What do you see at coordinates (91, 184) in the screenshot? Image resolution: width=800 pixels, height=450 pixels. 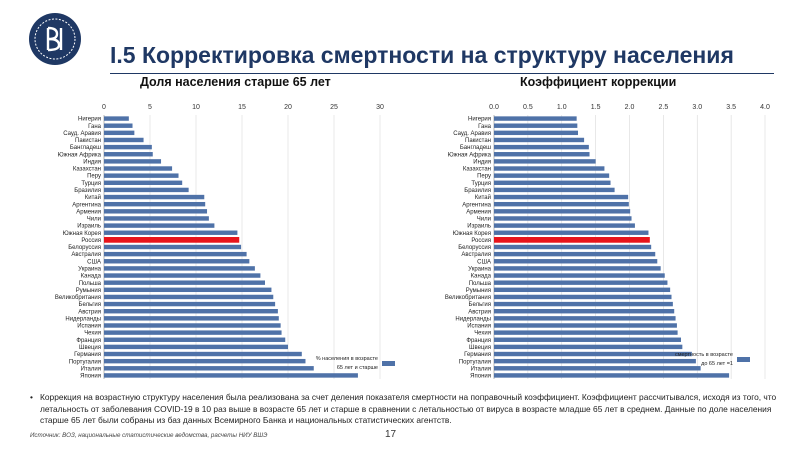 I see `category-label: Турция` at bounding box center [91, 184].